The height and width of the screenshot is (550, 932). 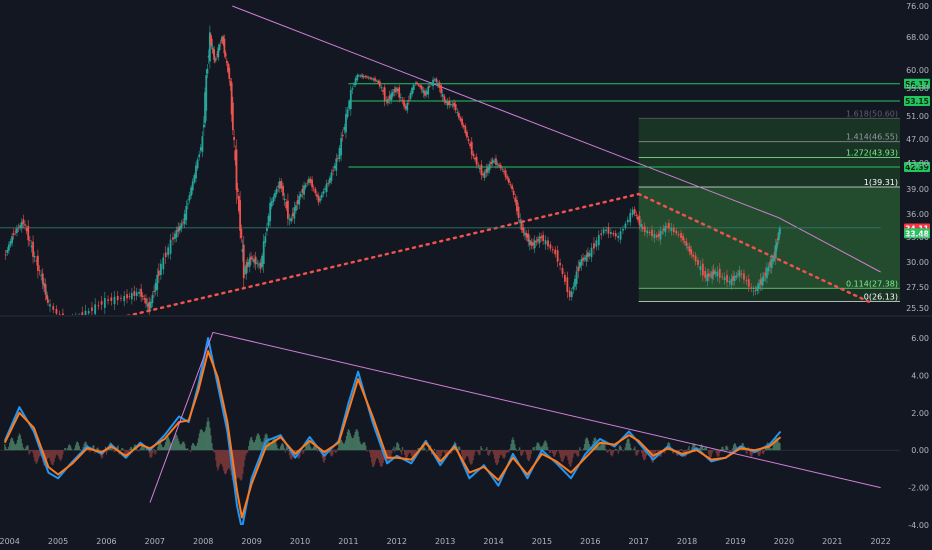 What do you see at coordinates (251, 541) in the screenshot?
I see `x-tick-label: 2009` at bounding box center [251, 541].